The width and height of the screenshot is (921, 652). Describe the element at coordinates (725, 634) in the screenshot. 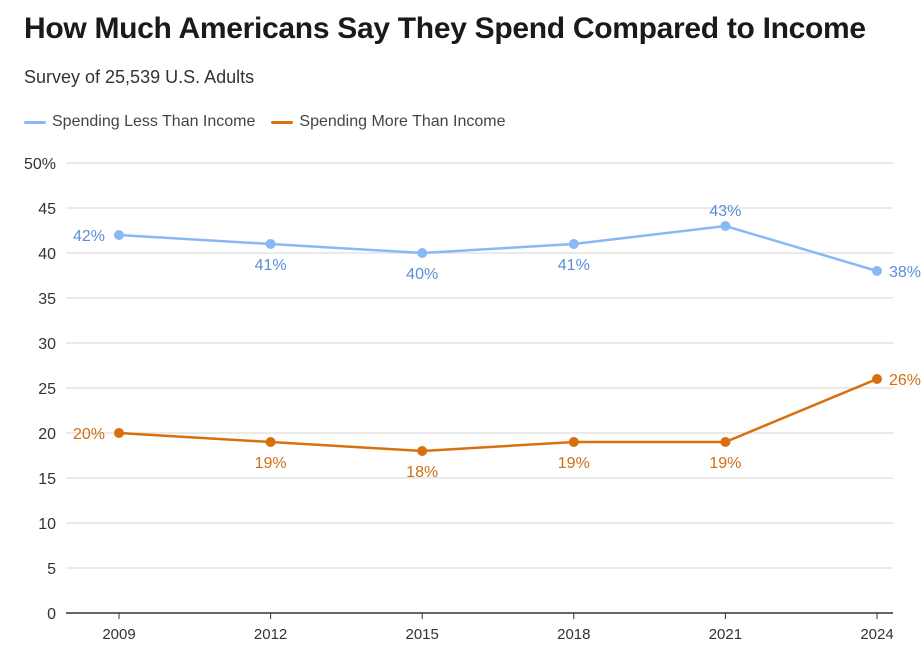

I see `x-tick-label: 2021` at that location.